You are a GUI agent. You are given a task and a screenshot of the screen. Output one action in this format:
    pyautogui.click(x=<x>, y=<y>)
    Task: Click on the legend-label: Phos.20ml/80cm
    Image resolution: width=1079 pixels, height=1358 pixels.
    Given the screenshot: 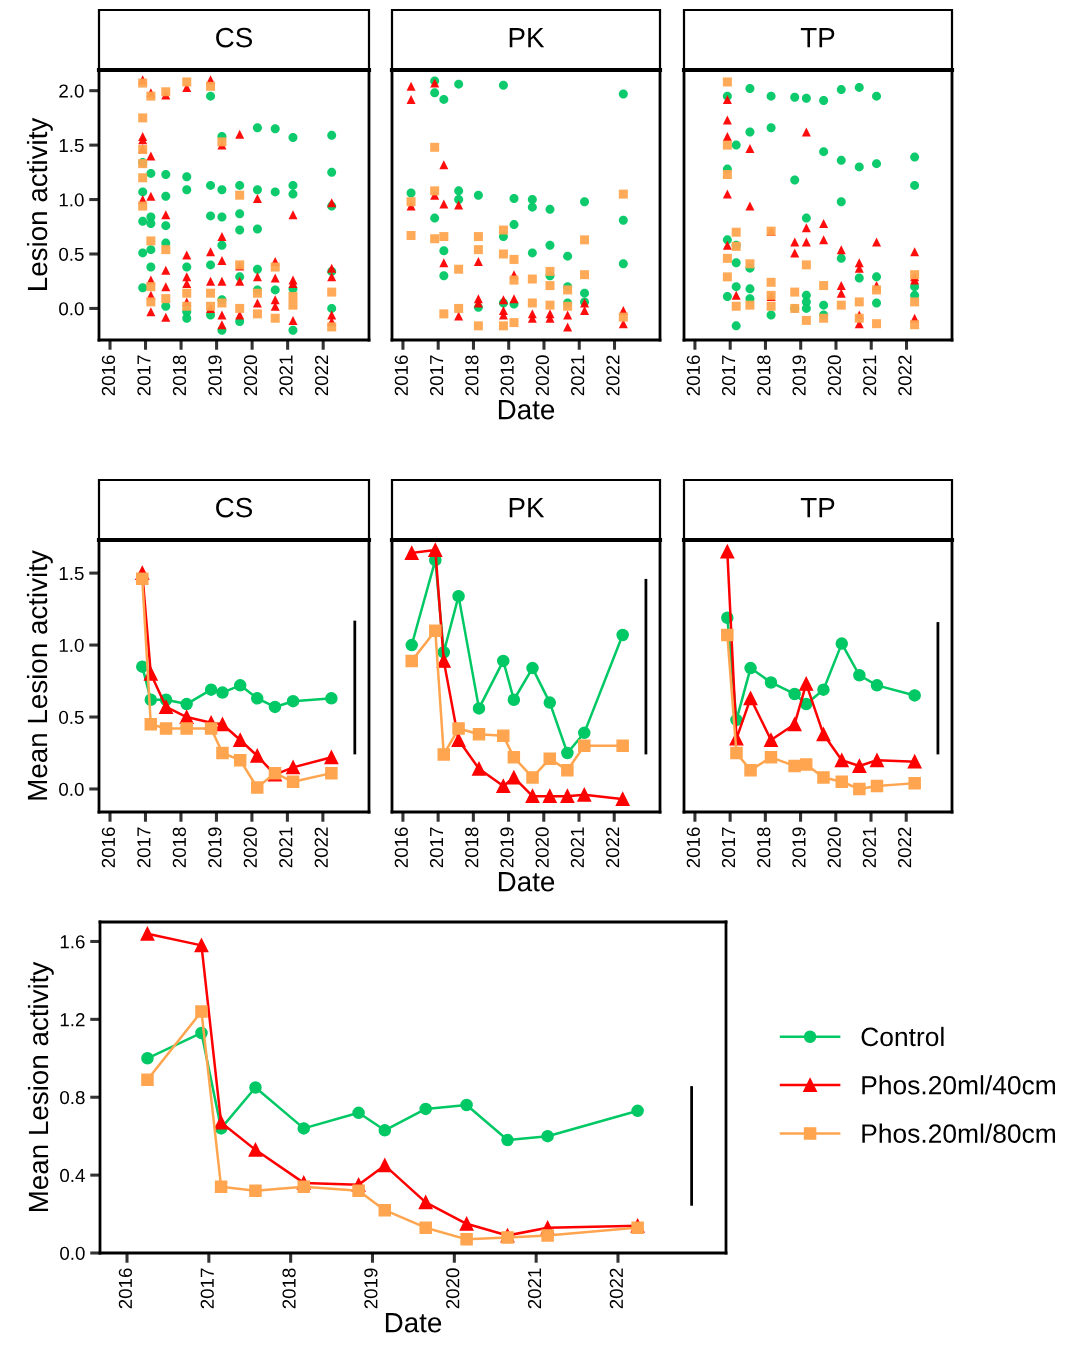 What is the action you would take?
    pyautogui.click(x=959, y=1133)
    